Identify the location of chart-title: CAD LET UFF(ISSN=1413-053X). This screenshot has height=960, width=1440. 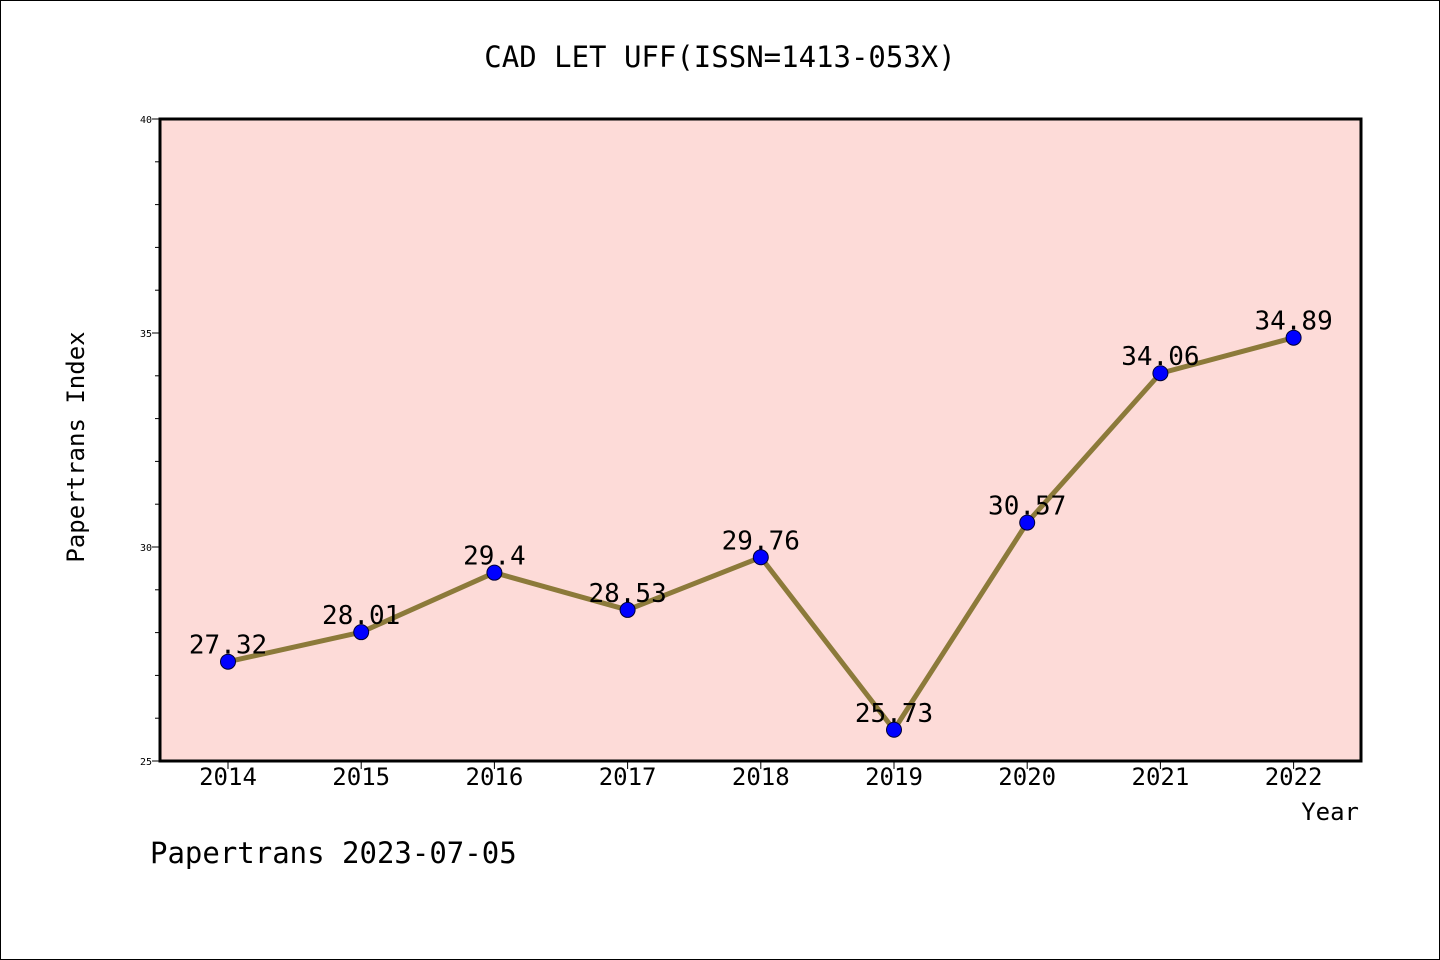
(719, 57).